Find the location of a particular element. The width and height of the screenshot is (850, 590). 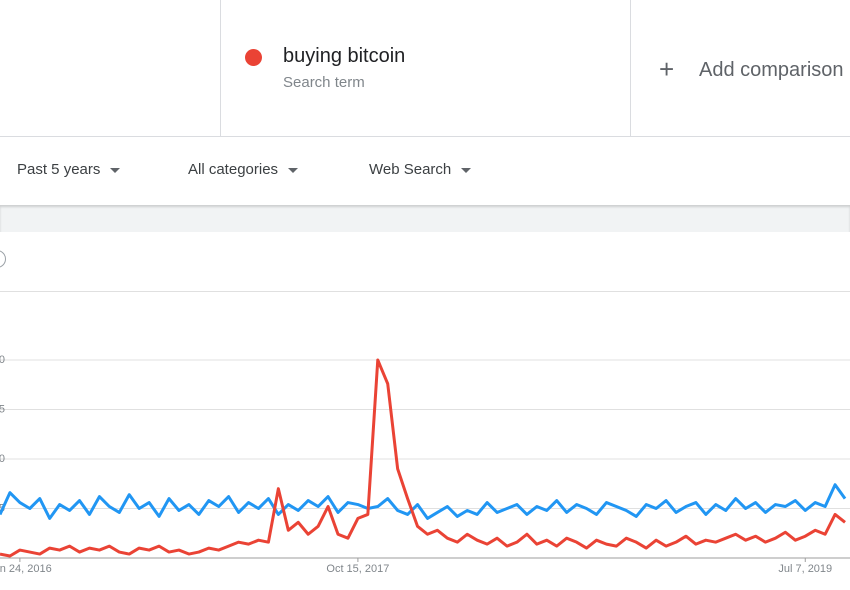

legend-dot is located at coordinates (253, 57).